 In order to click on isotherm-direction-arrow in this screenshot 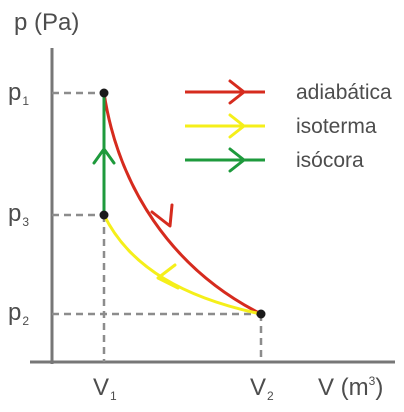, I will do `click(168, 276)`.